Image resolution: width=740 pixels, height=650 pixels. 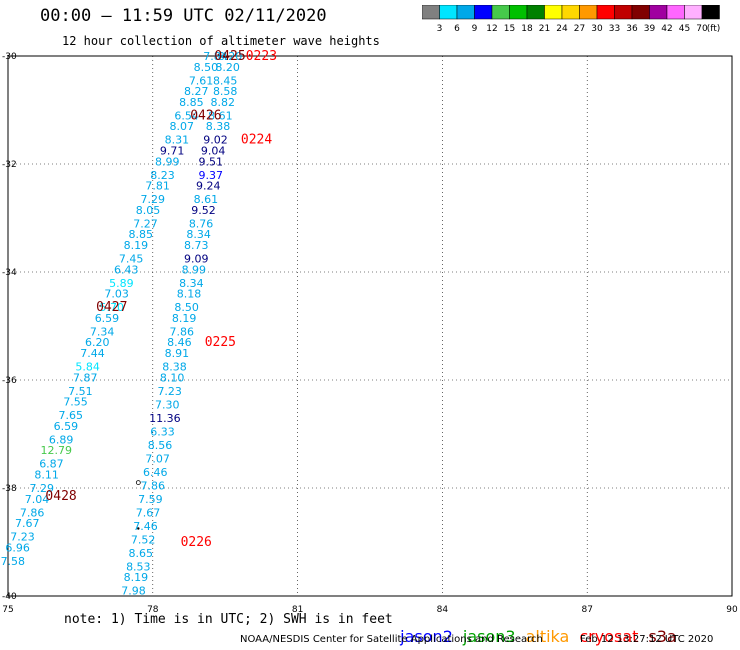 I want to click on mission-jason2: jason2, so click(x=426, y=636).